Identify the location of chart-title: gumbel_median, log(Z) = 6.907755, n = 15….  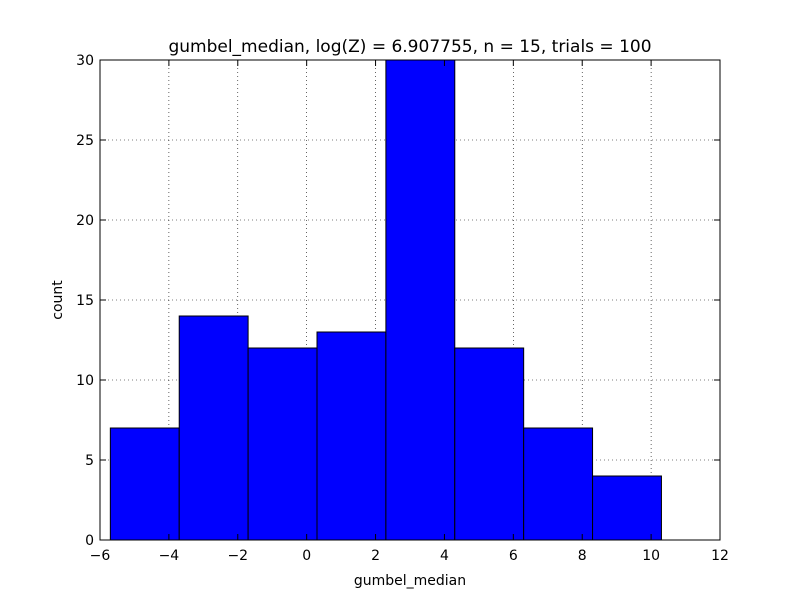
(409, 47).